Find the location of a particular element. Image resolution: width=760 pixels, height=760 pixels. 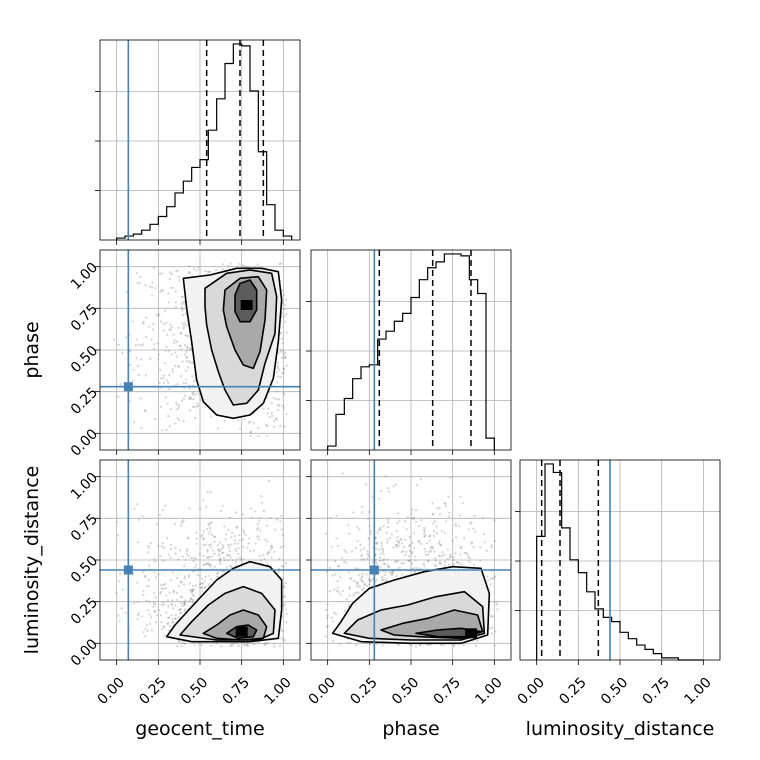

joint-1-scatter is located at coordinates (201, 563).